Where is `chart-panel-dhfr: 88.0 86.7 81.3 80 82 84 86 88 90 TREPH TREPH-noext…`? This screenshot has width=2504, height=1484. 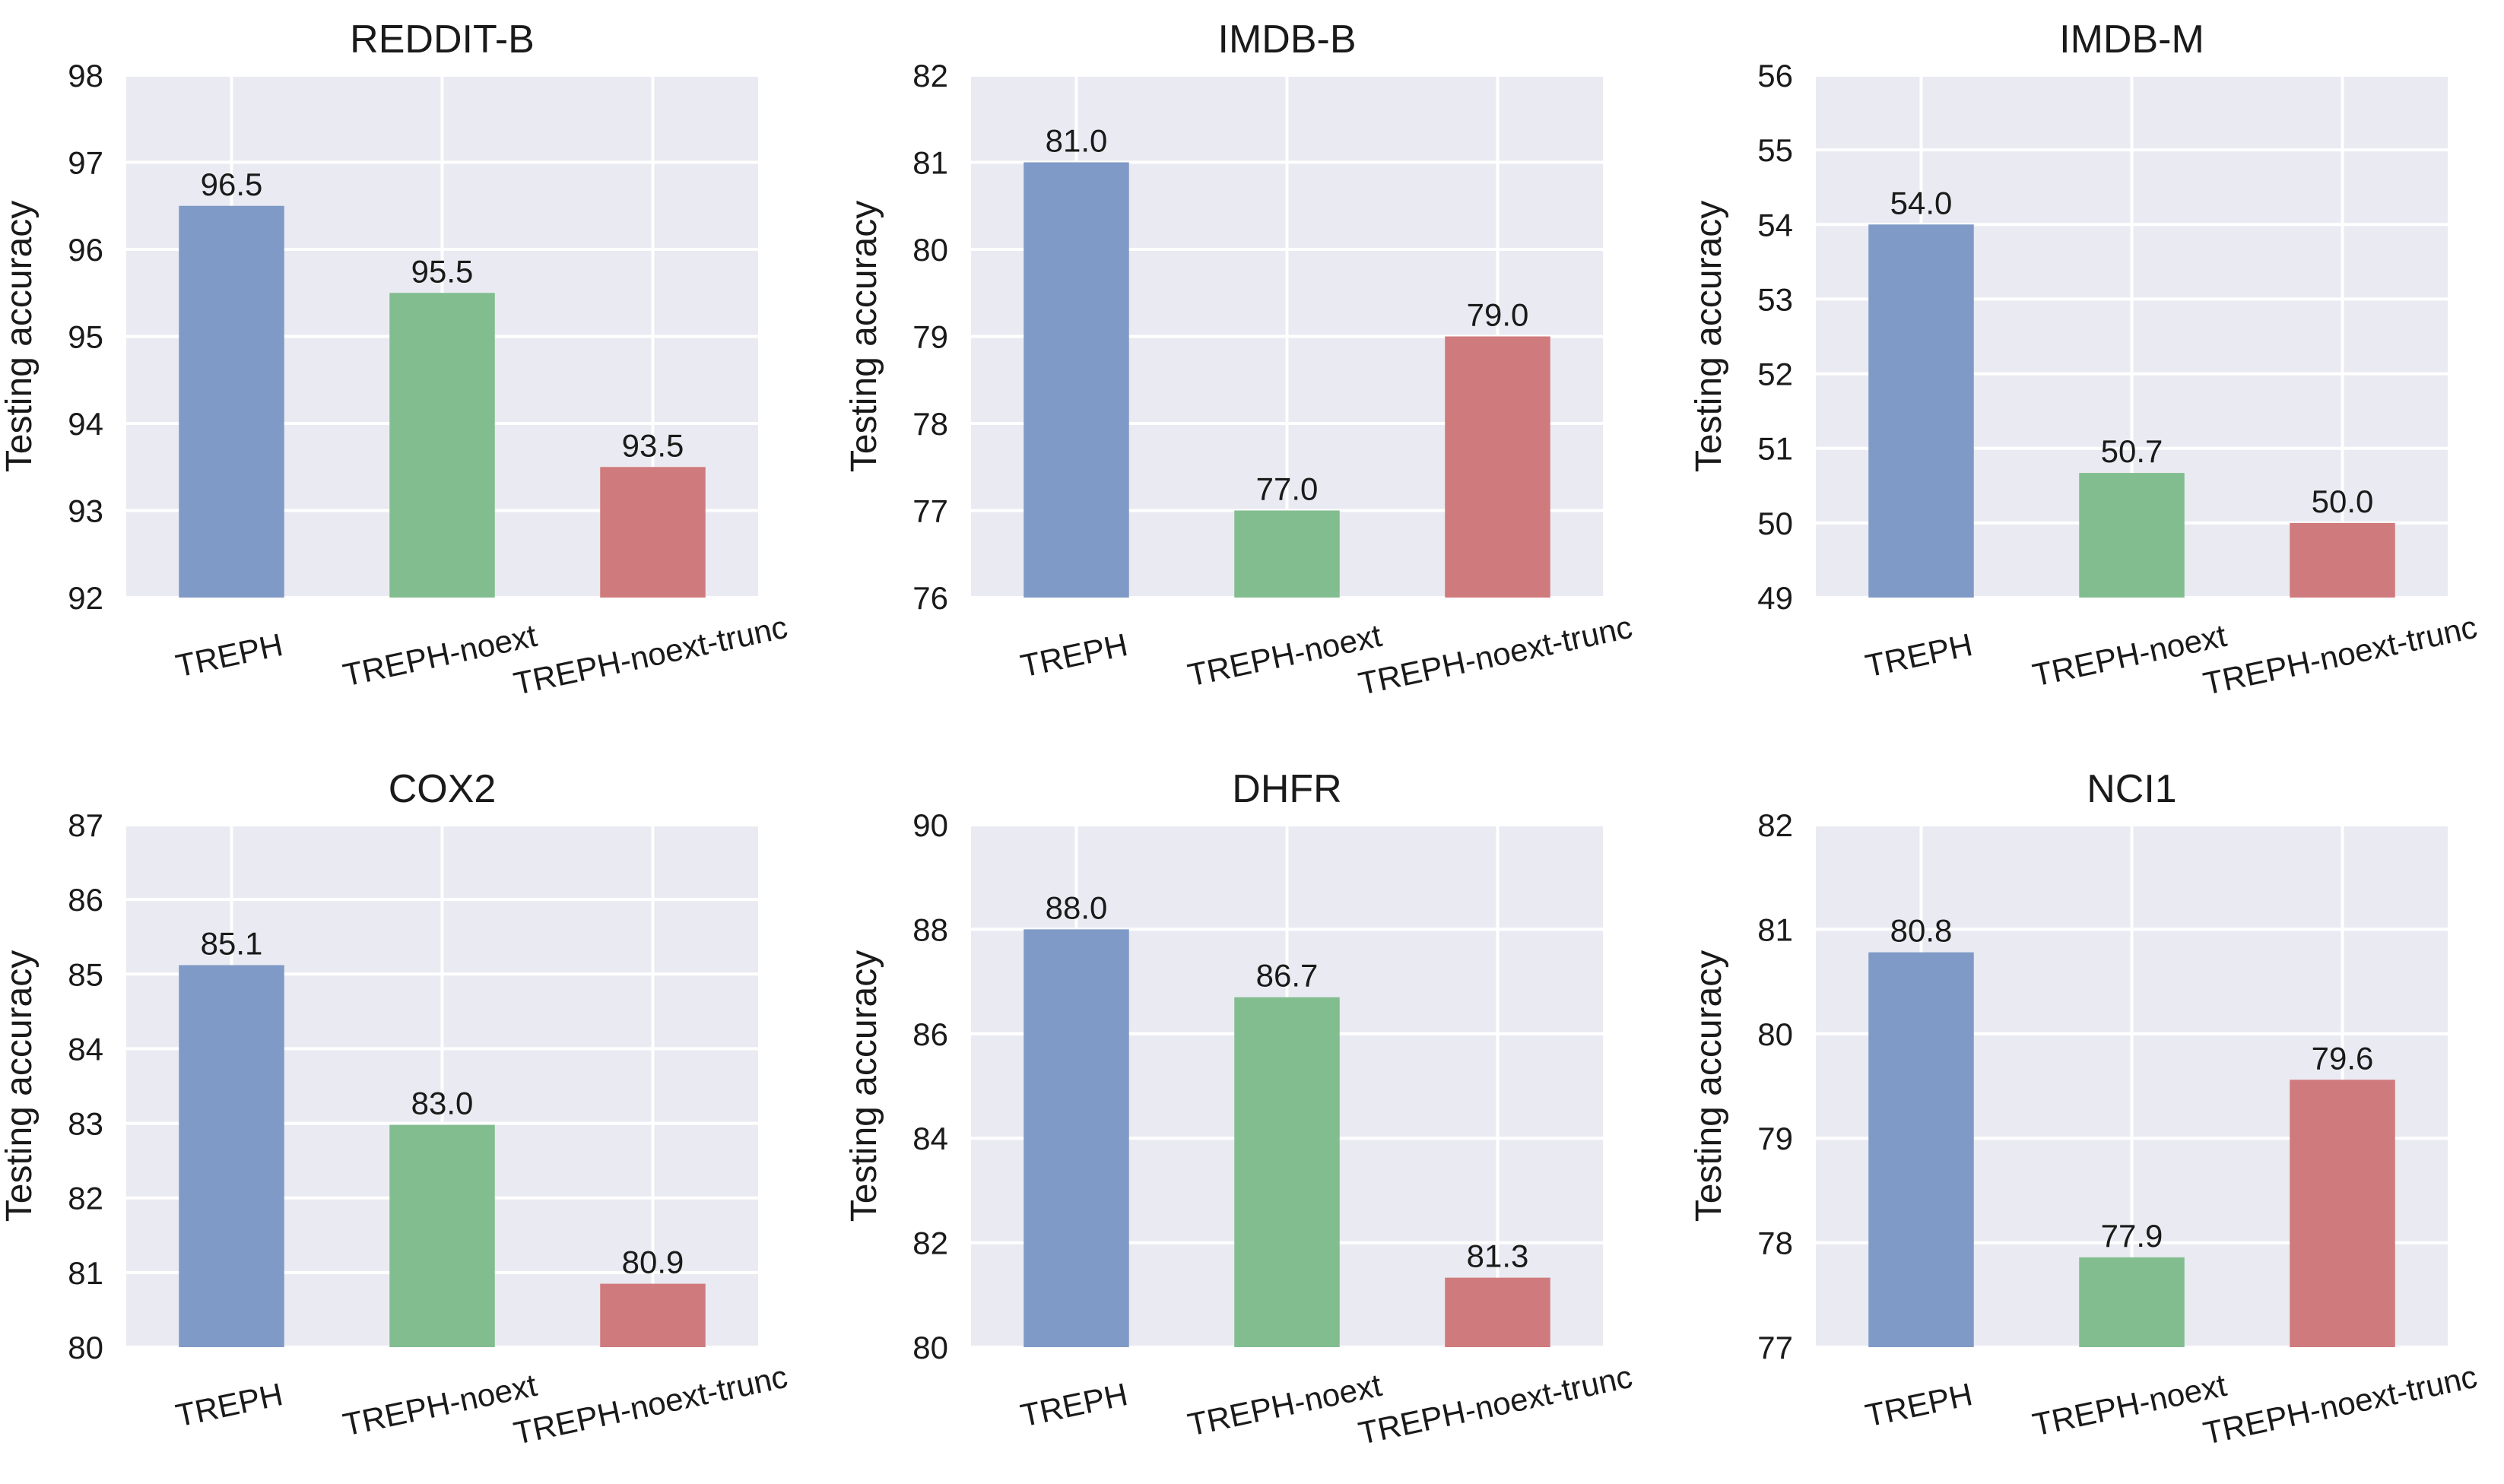
chart-panel-dhfr: 88.0 86.7 81.3 80 82 84 86 88 90 TREPH TREPH-noext… is located at coordinates (1240, 1109).